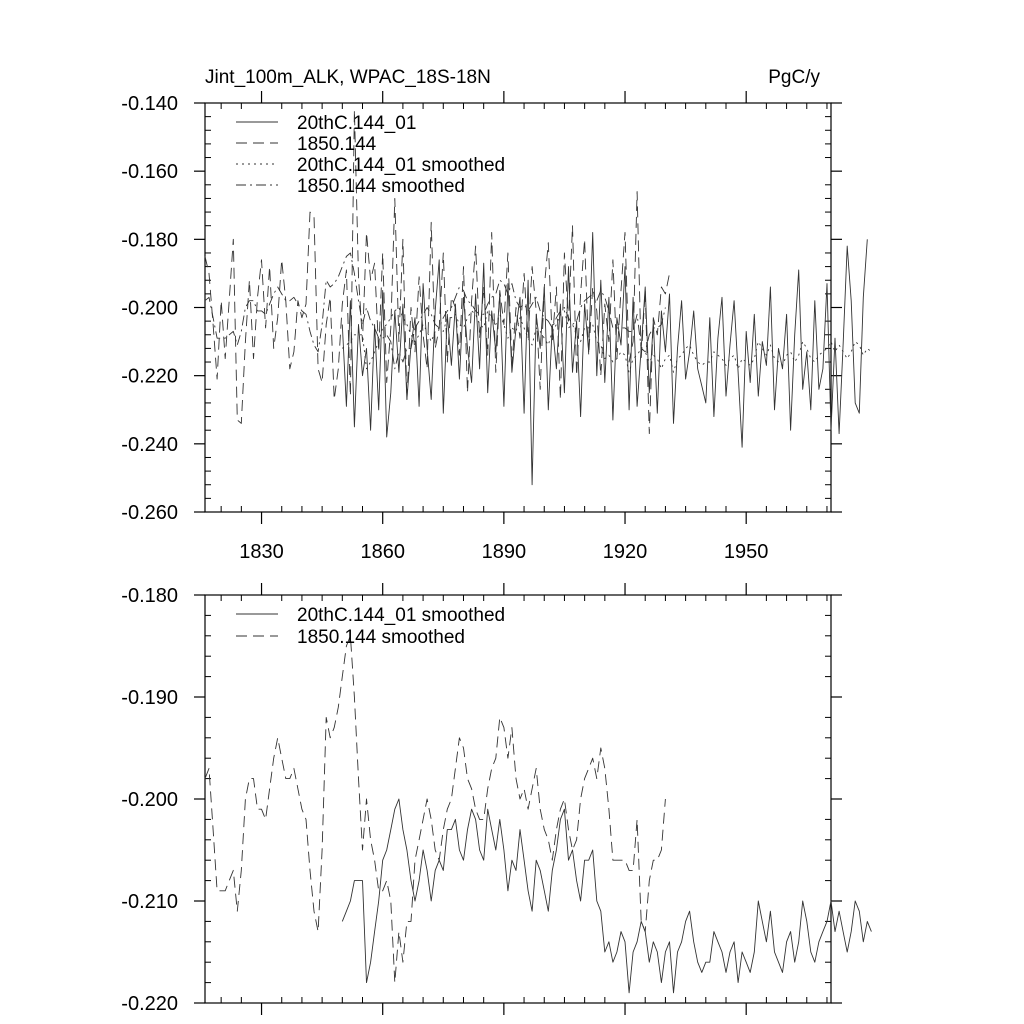 The image size is (1024, 1024). Describe the element at coordinates (149, 513) in the screenshot. I see `top-y-tick-label: -0.260` at that location.